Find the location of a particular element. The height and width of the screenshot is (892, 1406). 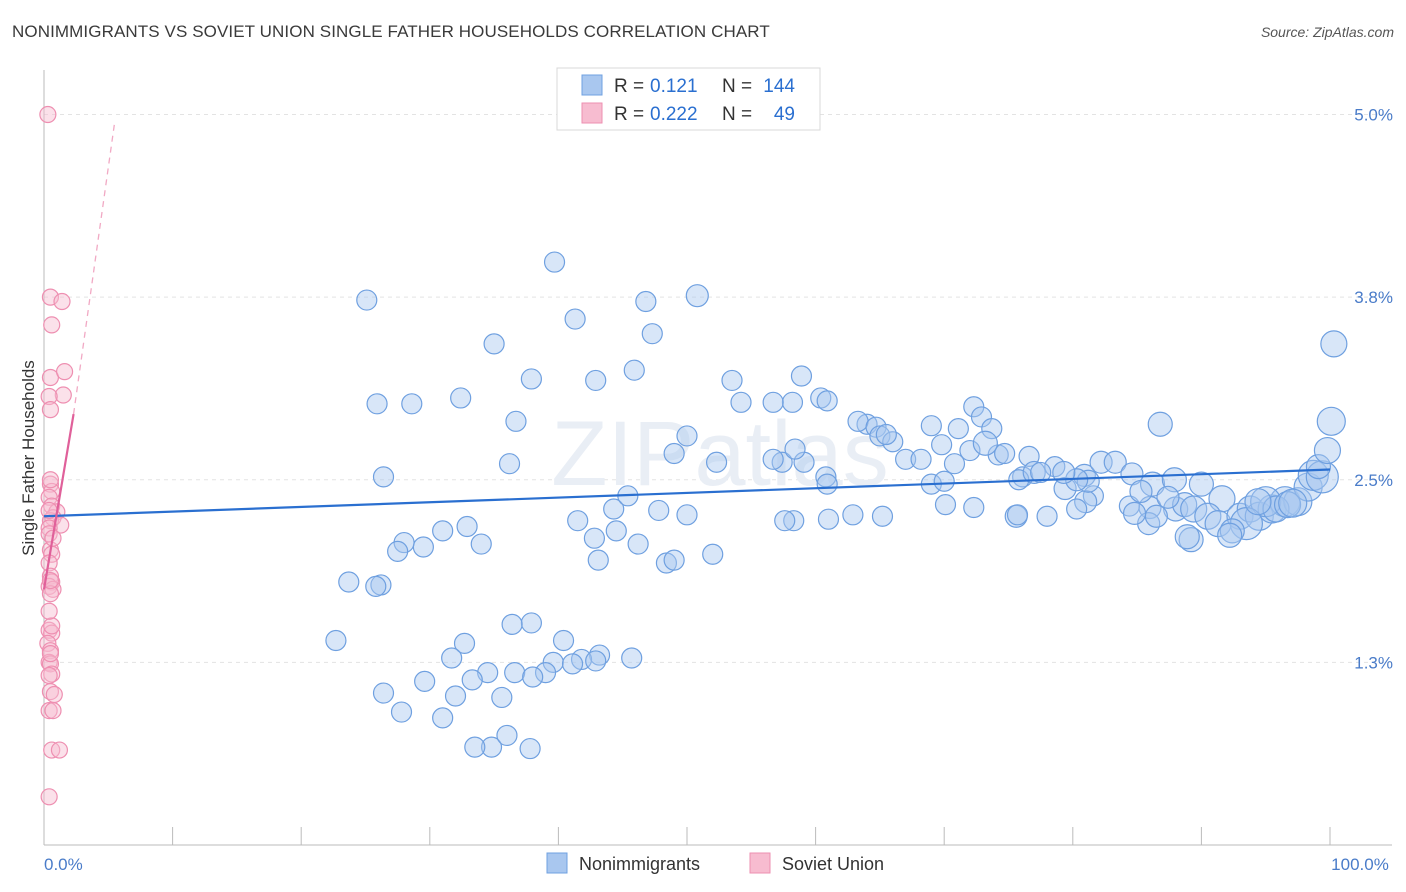

y-tick-label: 1.3% is located at coordinates (1373, 662).